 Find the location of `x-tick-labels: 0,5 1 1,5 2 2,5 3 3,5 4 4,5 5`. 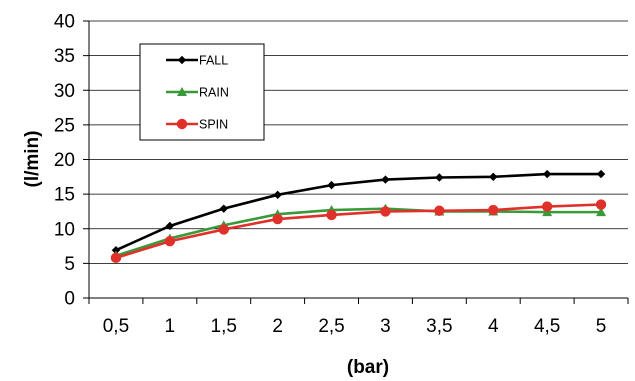

x-tick-labels: 0,5 1 1,5 2 2,5 3 3,5 4 4,5 5 is located at coordinates (355, 326).